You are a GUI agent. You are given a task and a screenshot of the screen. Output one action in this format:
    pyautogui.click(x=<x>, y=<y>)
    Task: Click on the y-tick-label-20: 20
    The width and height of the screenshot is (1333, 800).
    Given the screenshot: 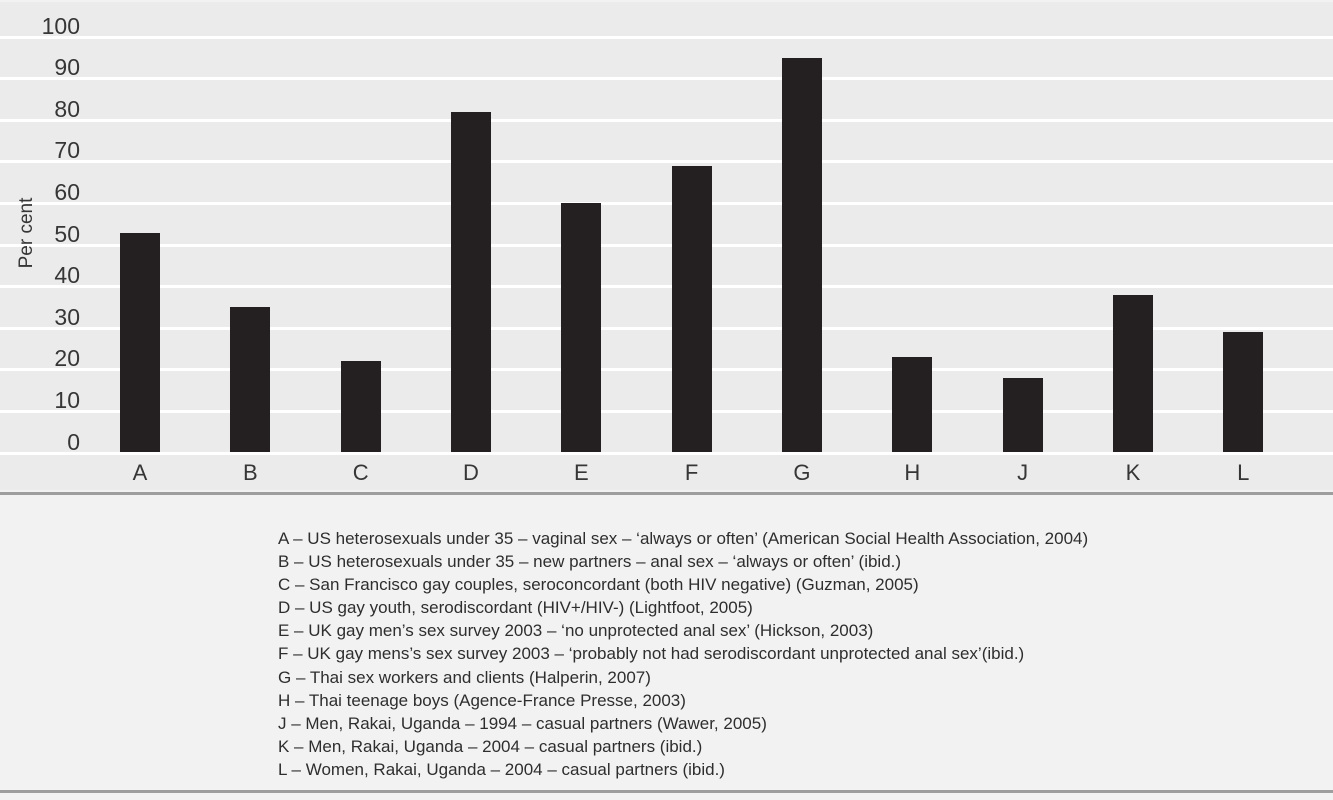 What is the action you would take?
    pyautogui.click(x=67, y=358)
    